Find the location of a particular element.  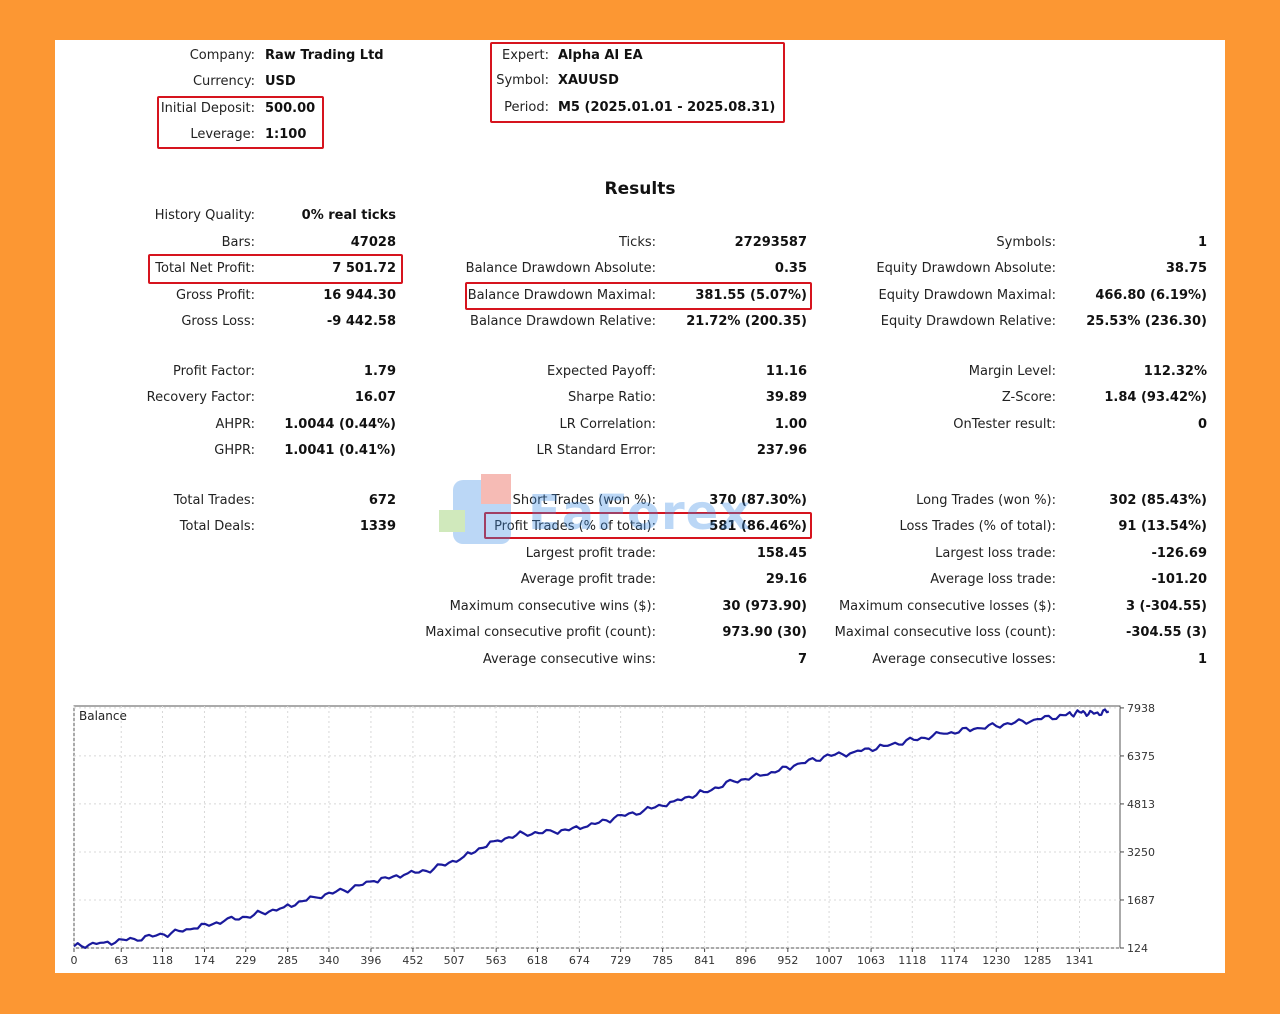

profit-trades-label: Profit Trades (% of total): is located at coordinates (575, 526).